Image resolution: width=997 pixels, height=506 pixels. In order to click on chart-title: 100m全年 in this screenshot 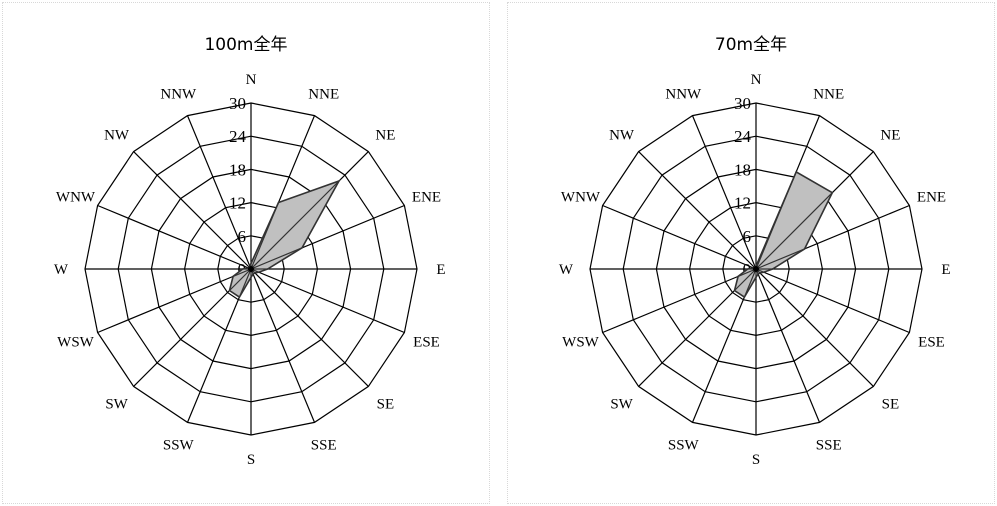, I will do `click(246, 45)`.